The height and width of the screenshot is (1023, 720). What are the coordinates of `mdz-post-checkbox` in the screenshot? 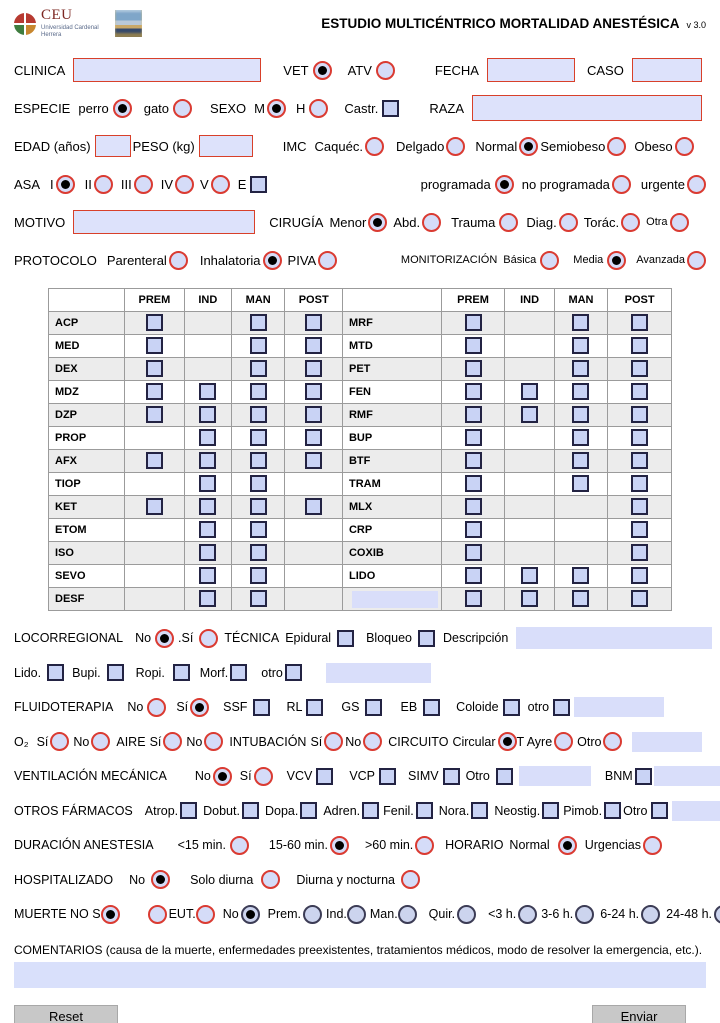 It's located at (314, 392).